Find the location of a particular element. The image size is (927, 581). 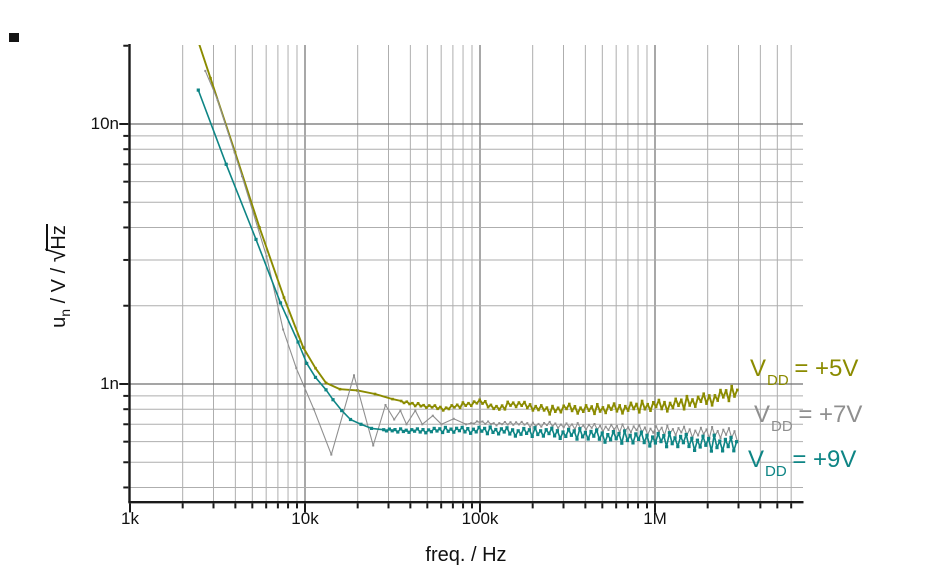

series-label-vdd-9v: VDD = +9V is located at coordinates (802, 463).